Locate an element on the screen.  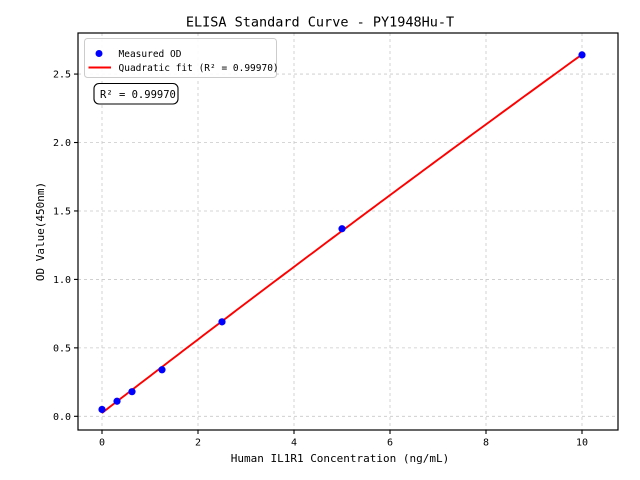
x-tick-label: 0 is located at coordinates (102, 443).